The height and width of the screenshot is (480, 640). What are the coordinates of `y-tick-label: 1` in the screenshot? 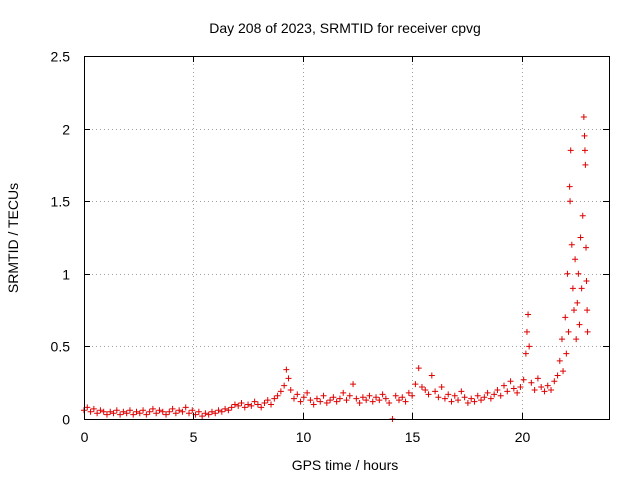 It's located at (66, 275).